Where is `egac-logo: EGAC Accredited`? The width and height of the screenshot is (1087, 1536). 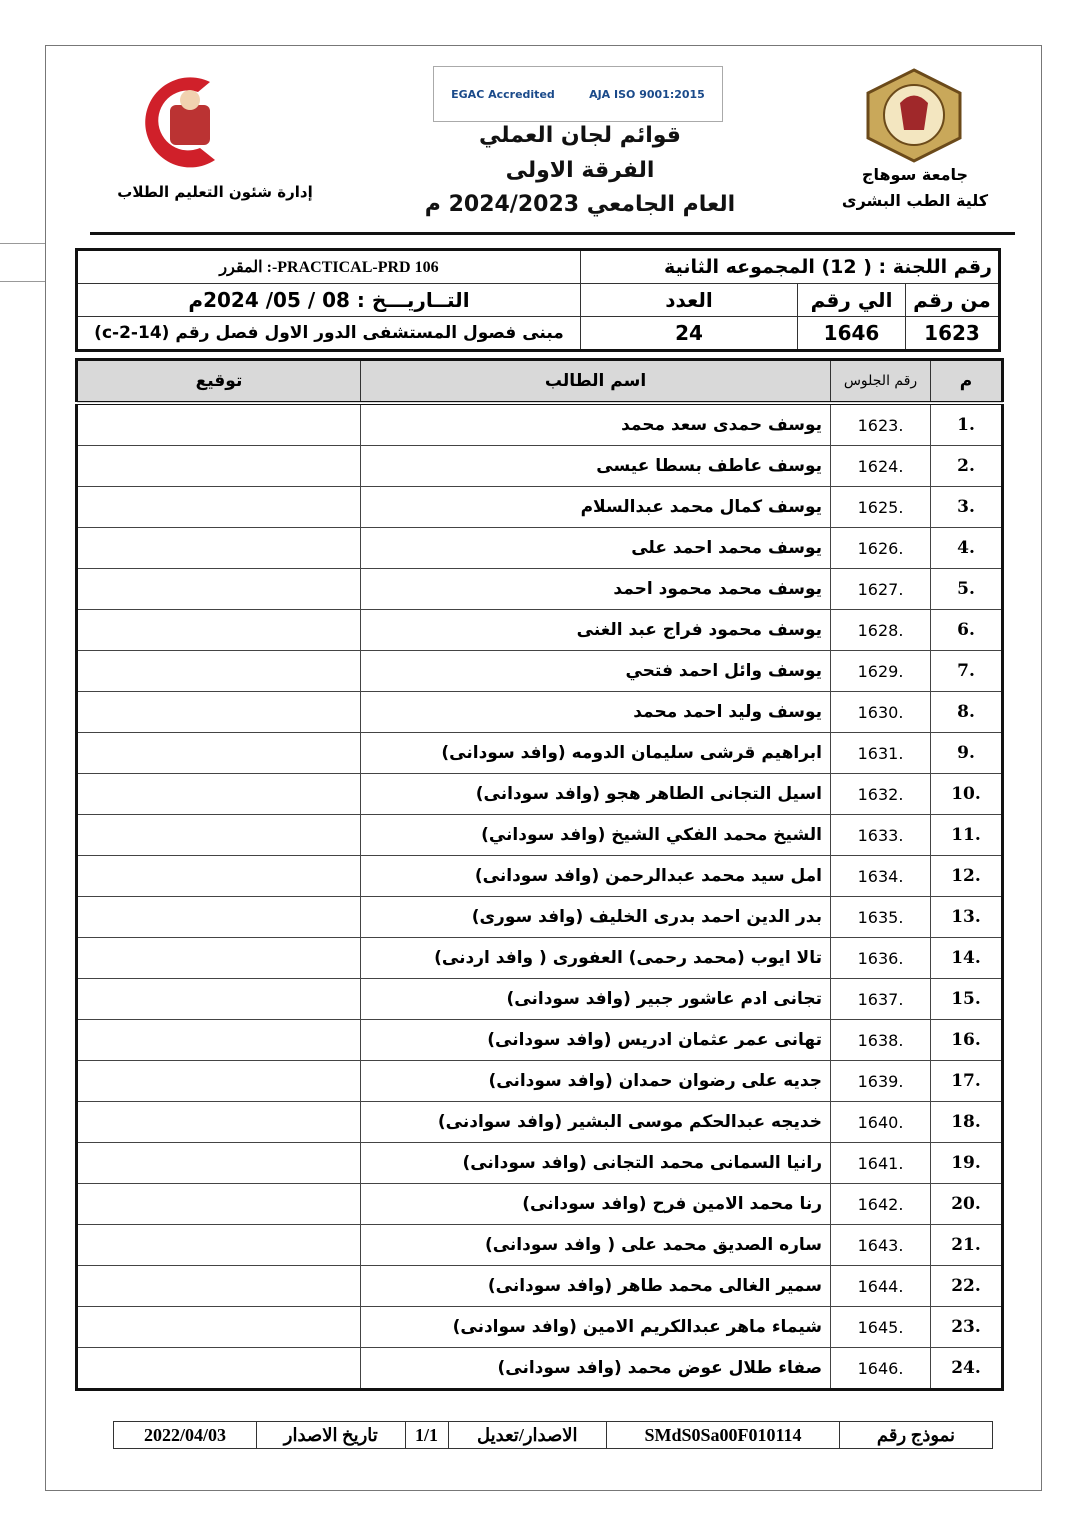
egac-logo: EGAC Accredited is located at coordinates (503, 94).